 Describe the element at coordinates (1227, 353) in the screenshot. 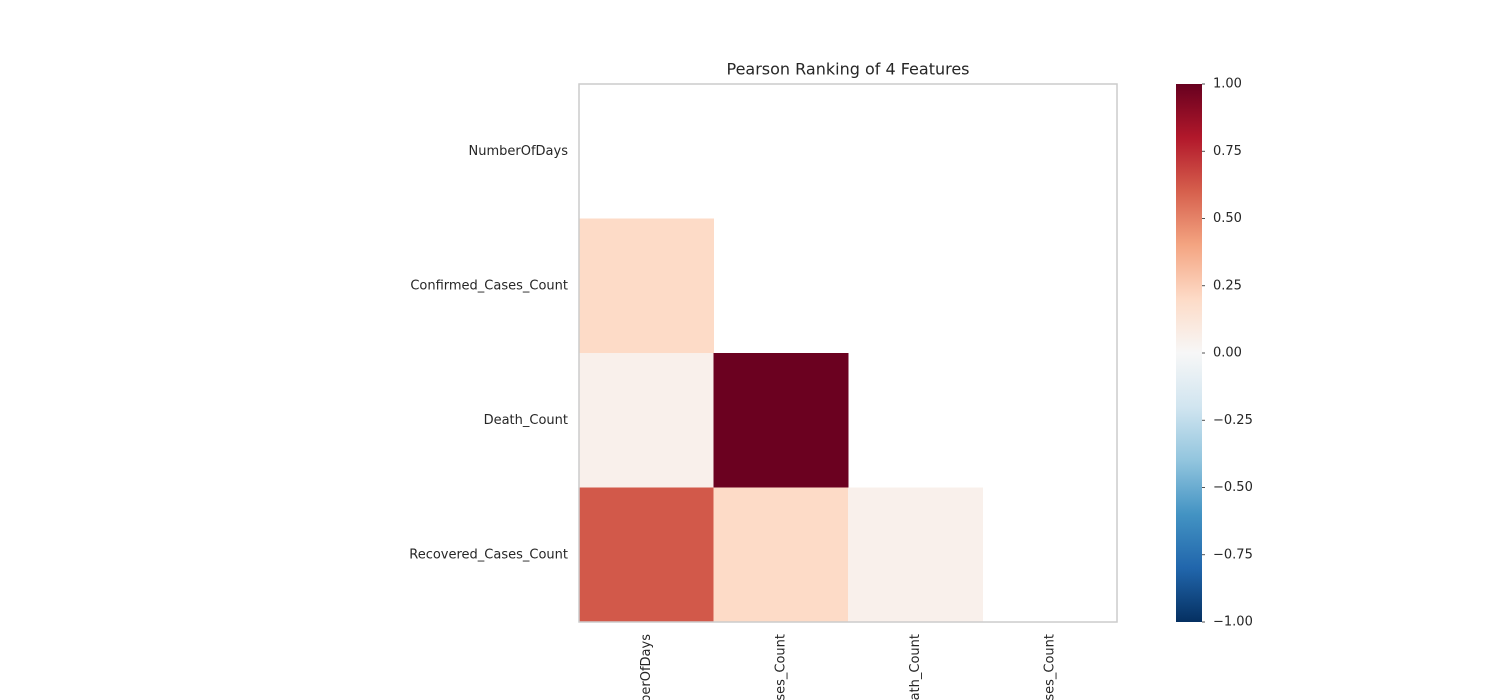

I see `colorbar-tick-label: 0.00` at that location.